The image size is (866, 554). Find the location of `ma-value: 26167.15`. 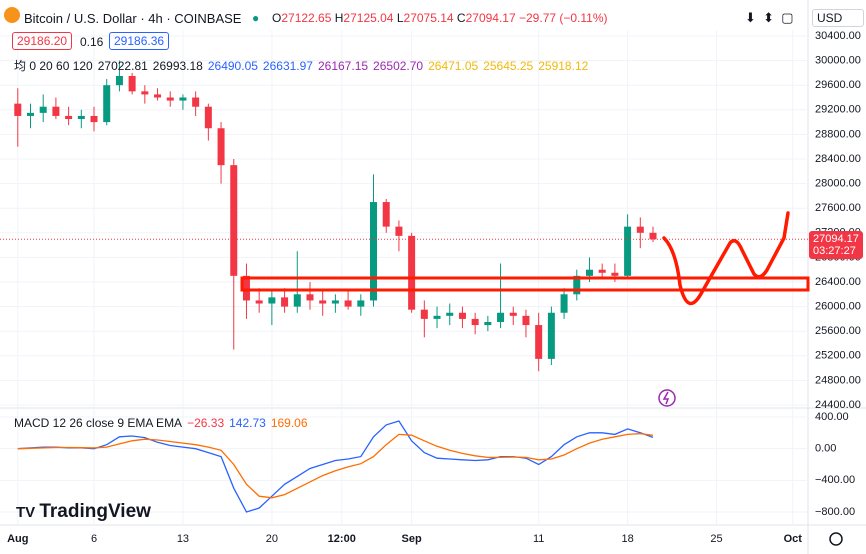

ma-value: 26167.15 is located at coordinates (343, 66).